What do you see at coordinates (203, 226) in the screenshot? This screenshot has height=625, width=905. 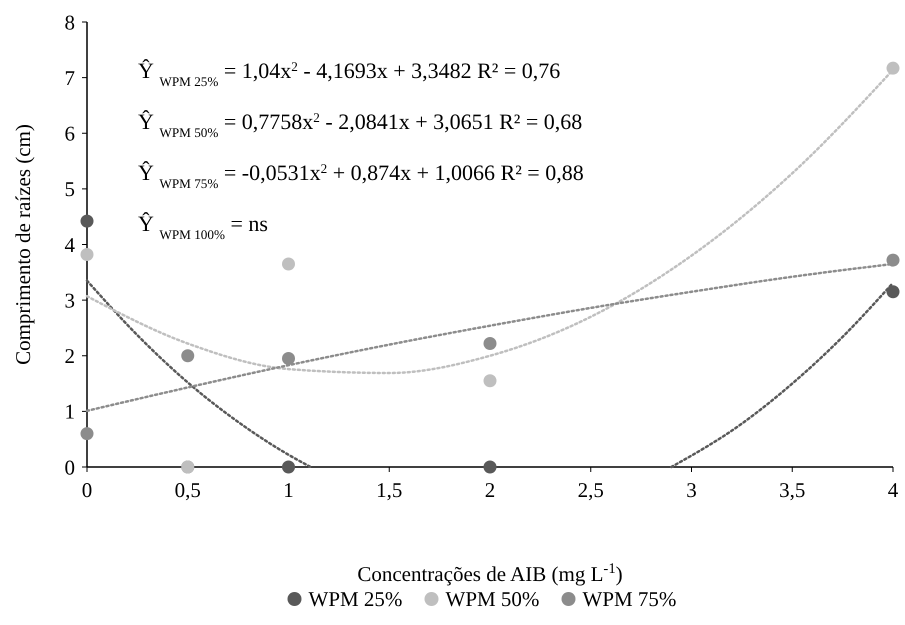 I see `annotation: Ŷ $_{WPM 100%}$ = ns` at bounding box center [203, 226].